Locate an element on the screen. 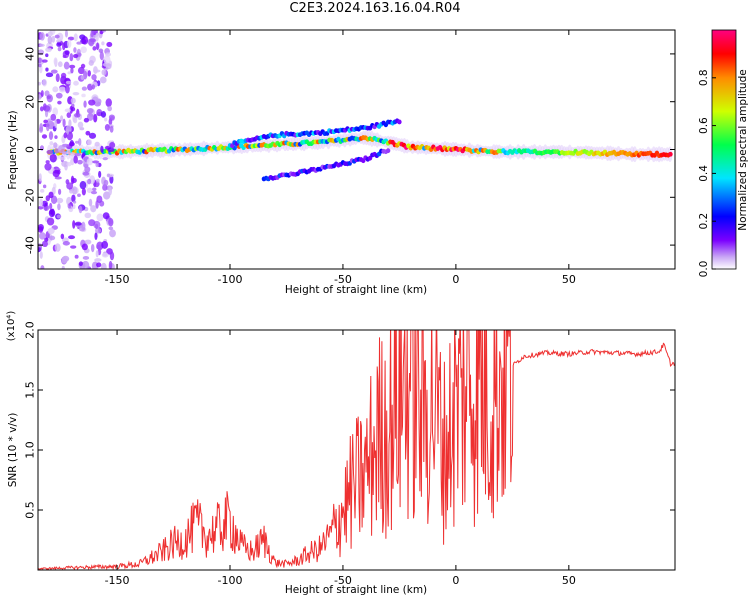 This screenshot has height=600, width=750. bottom-x-axis-label: Height of straight line (km) is located at coordinates (356, 590).